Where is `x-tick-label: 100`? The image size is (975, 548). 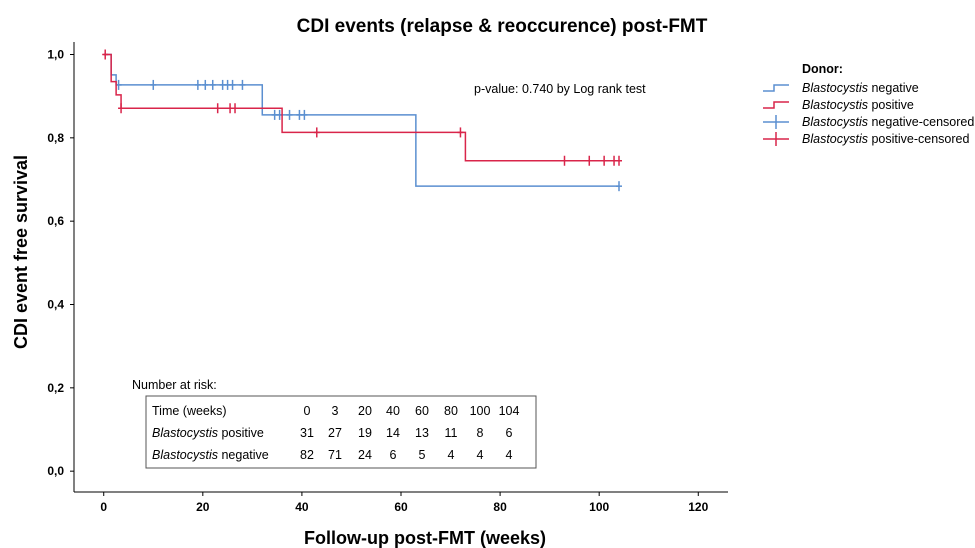 x-tick-label: 100 is located at coordinates (599, 507).